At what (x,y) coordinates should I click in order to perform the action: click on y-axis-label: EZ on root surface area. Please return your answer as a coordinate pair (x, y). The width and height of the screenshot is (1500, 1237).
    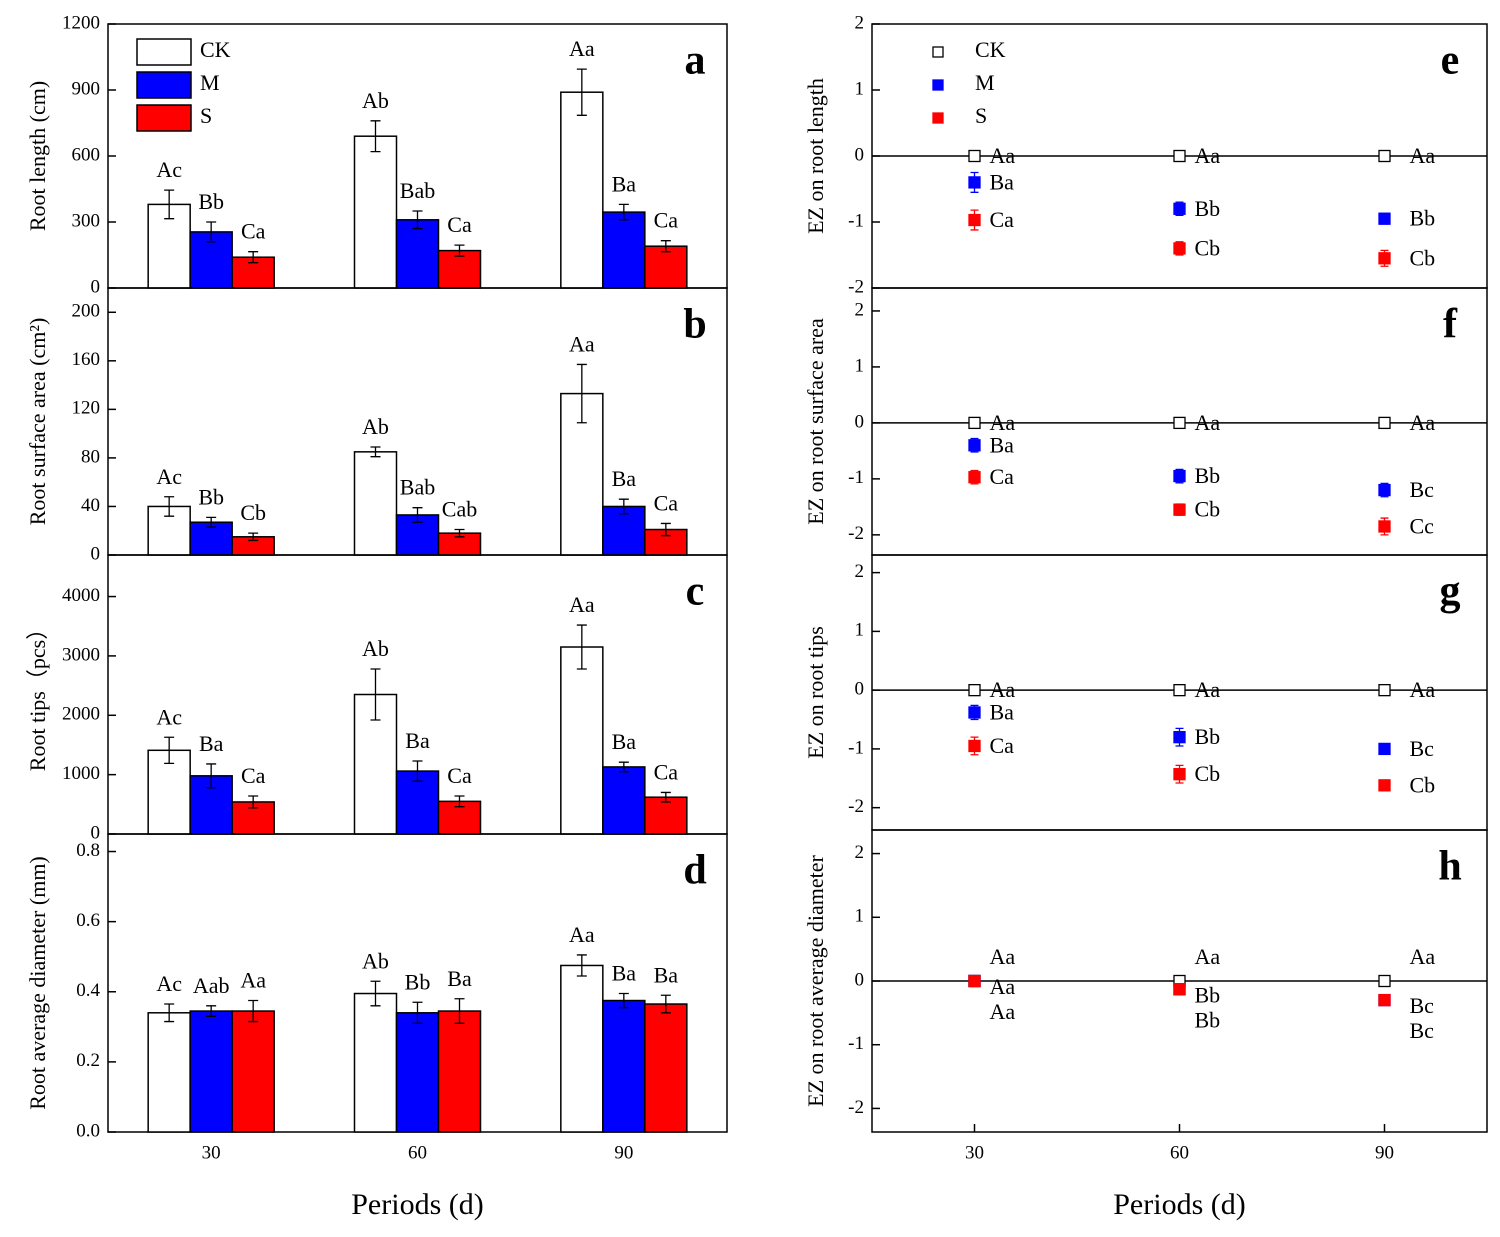
    Looking at the image, I should click on (815, 421).